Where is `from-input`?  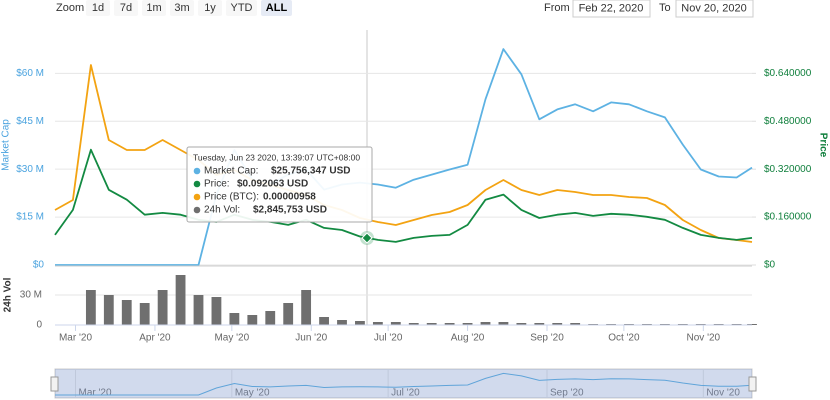
from-input is located at coordinates (611, 9).